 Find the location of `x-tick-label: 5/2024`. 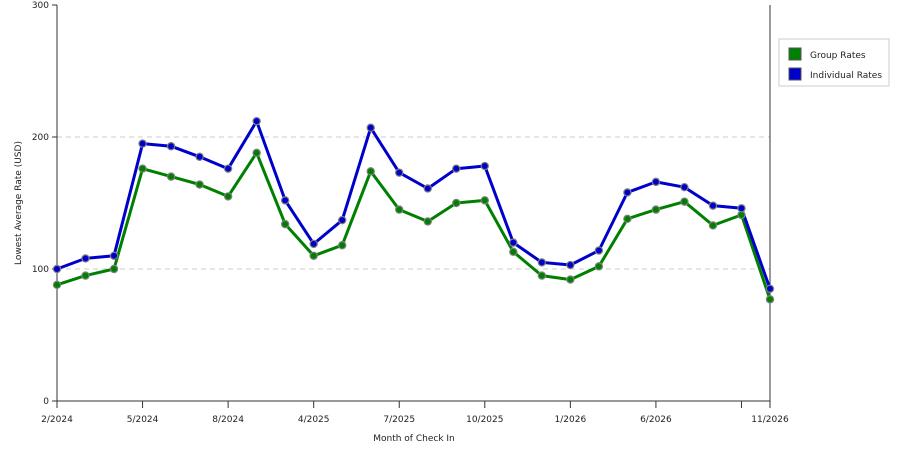

x-tick-label: 5/2024 is located at coordinates (143, 420).